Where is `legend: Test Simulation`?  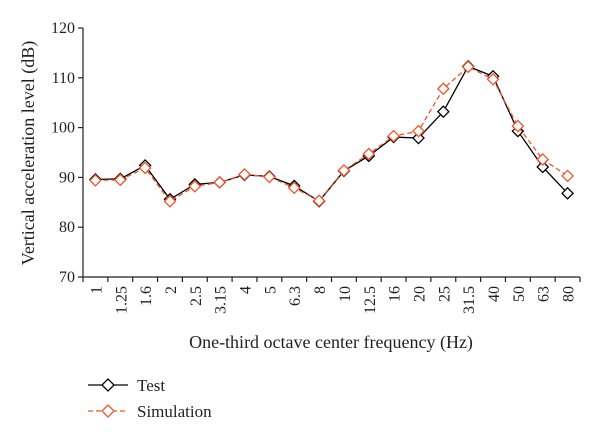
legend: Test Simulation is located at coordinates (150, 398).